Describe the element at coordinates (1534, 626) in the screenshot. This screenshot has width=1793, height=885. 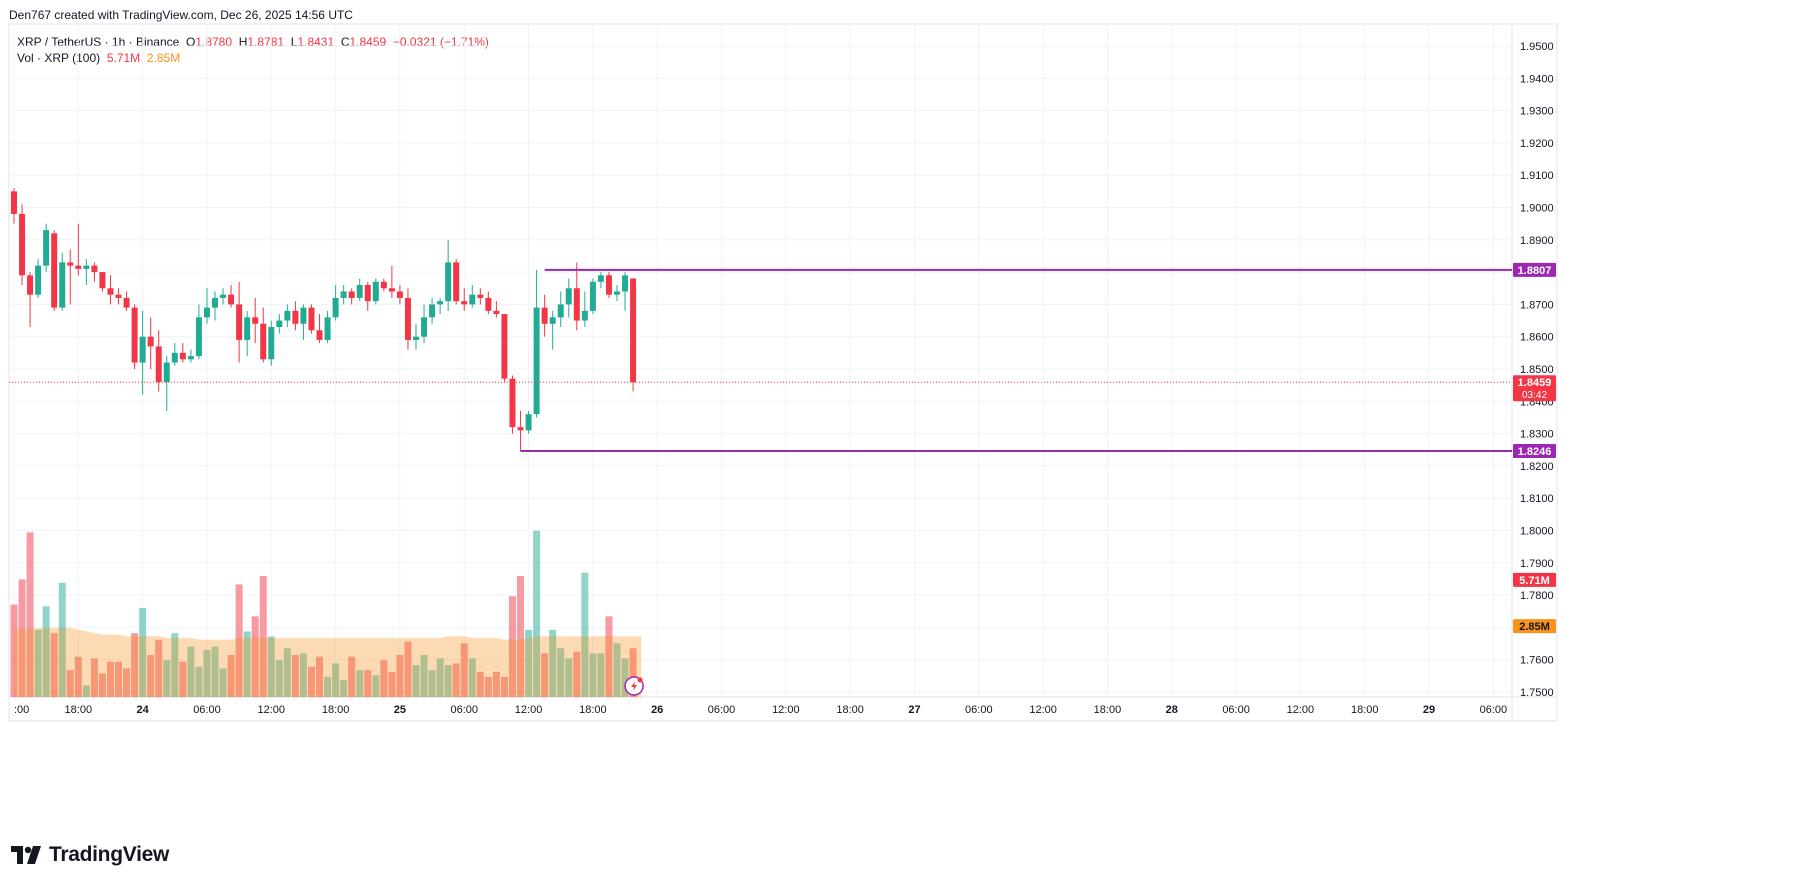
I see `volume-ma-axis-label-bg` at that location.